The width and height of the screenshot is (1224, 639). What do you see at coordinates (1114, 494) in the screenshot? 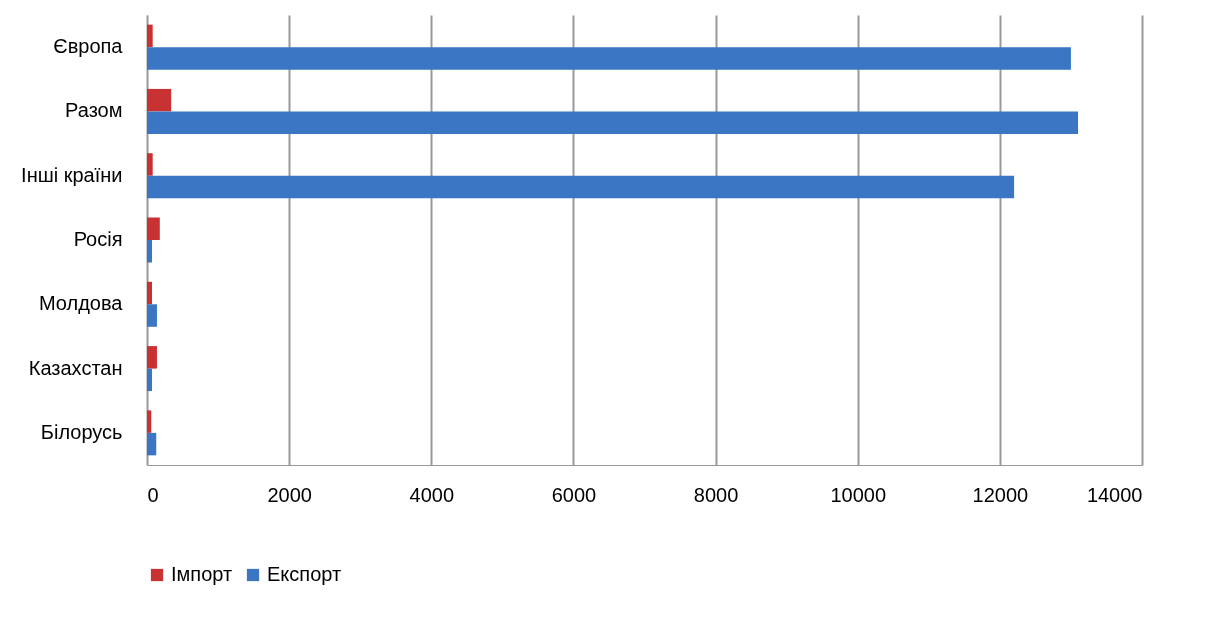
I see `x-tick-label: 14000` at bounding box center [1114, 494].